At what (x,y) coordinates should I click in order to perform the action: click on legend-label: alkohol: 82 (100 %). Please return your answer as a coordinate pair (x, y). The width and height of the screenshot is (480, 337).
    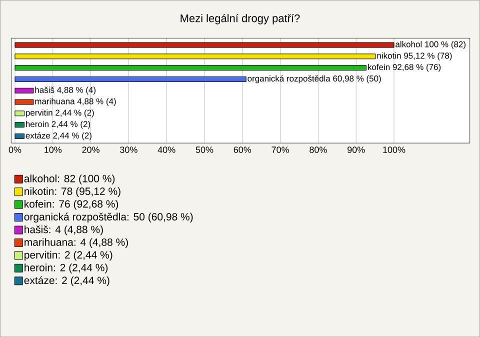
    Looking at the image, I should click on (69, 179).